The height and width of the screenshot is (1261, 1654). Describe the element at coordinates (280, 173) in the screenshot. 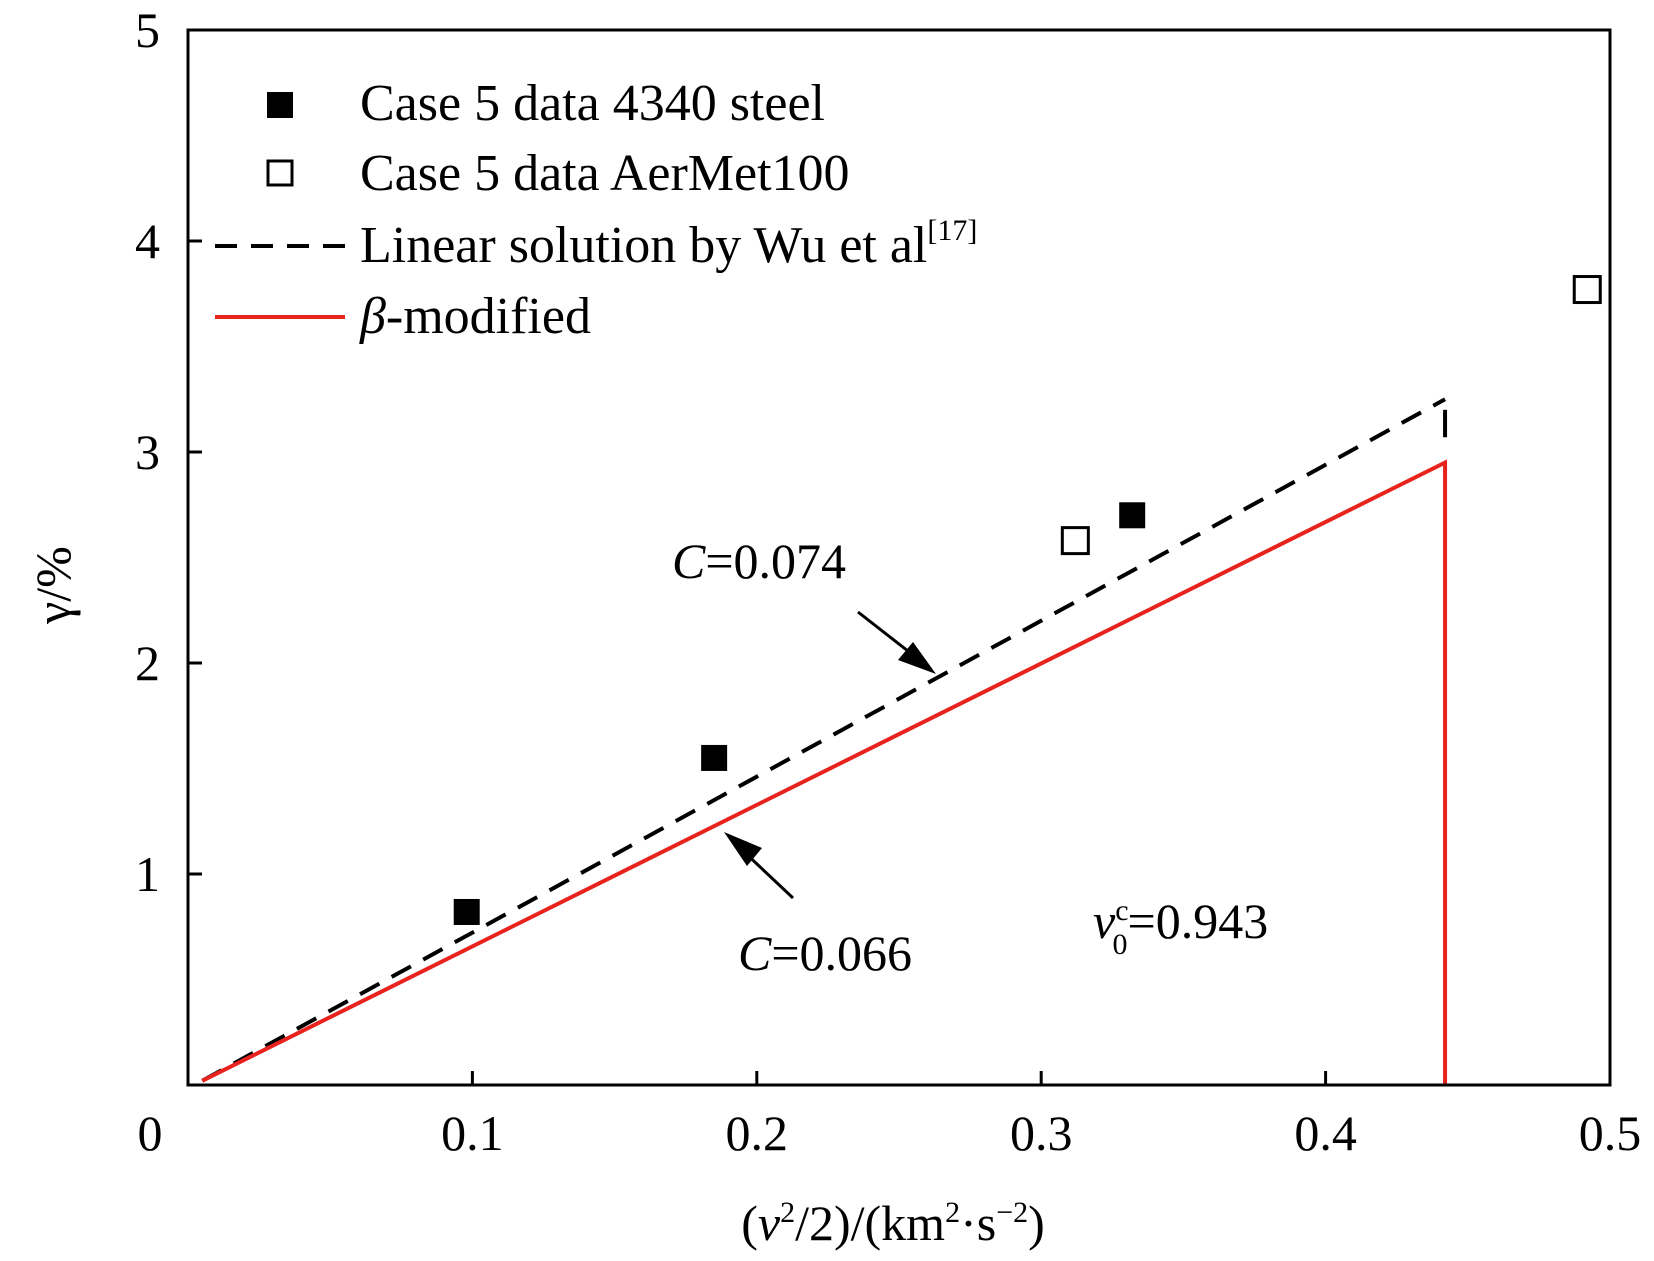

I see `legend-marker-aermet100` at that location.